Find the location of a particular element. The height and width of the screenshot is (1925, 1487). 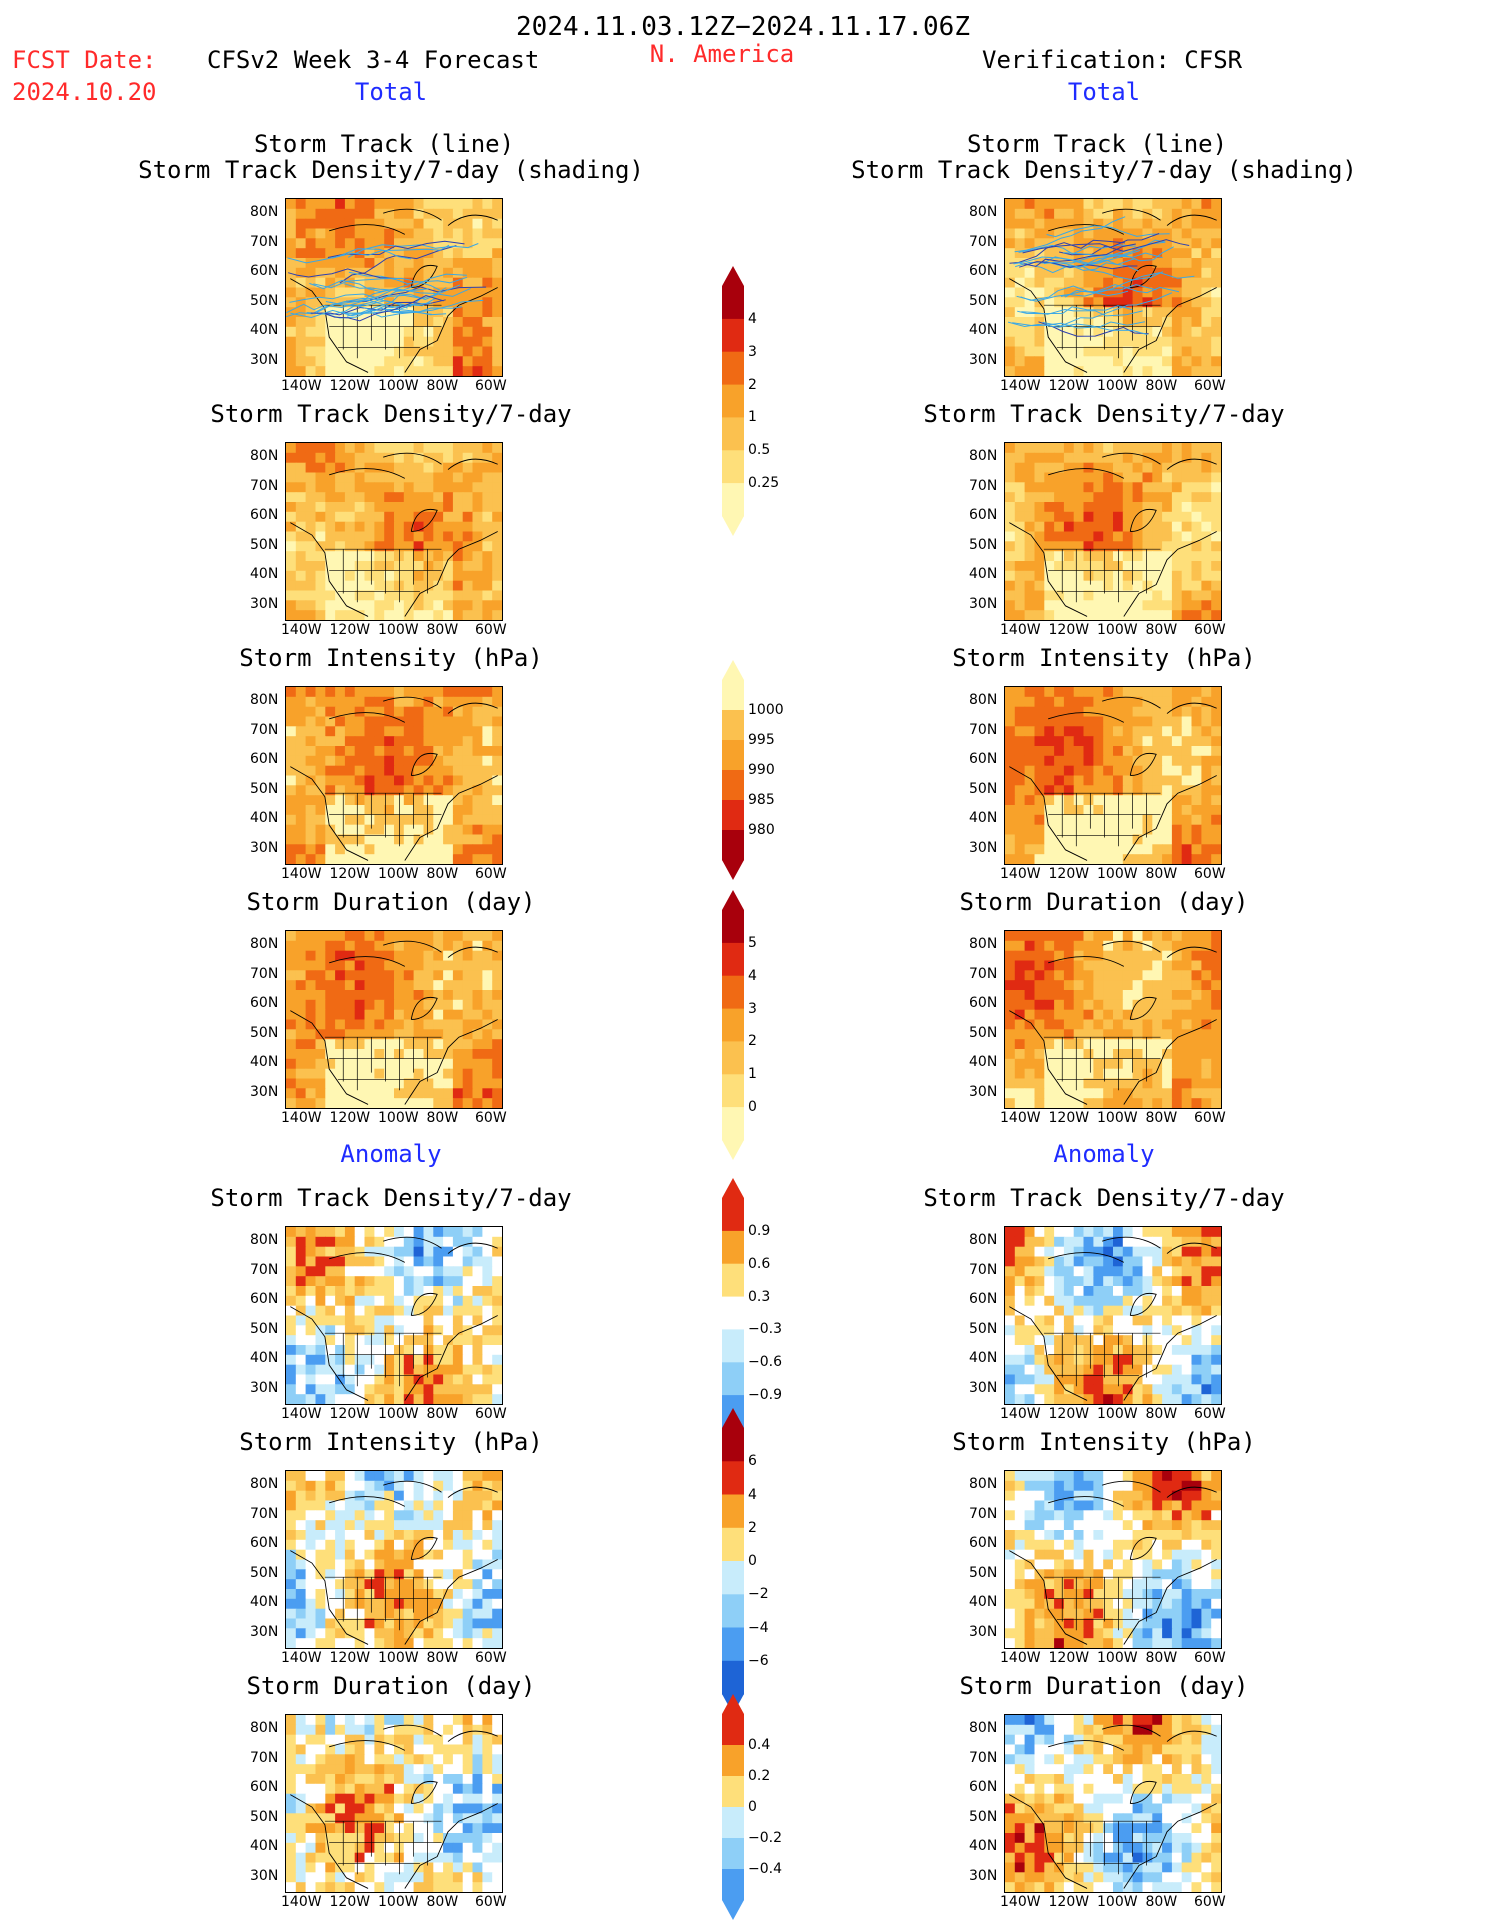

lat-tick-label: 80N is located at coordinates (983, 700).